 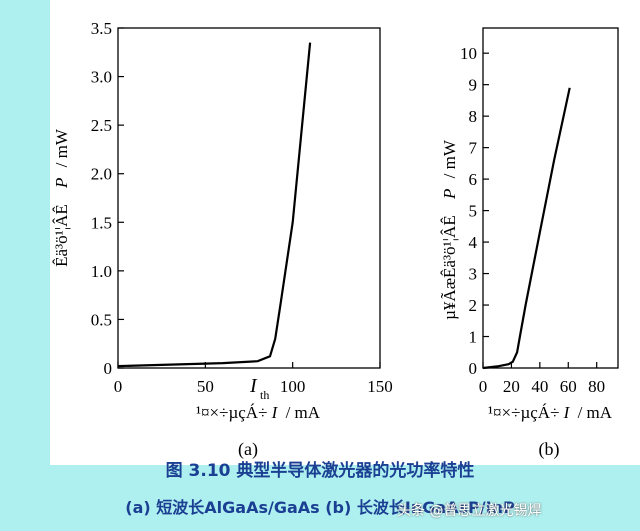 What do you see at coordinates (449, 267) in the screenshot?
I see `panel-b-ylabel-garbled: µ¥ÃæÊä³ö¹¦ÂÊ` at bounding box center [449, 267].